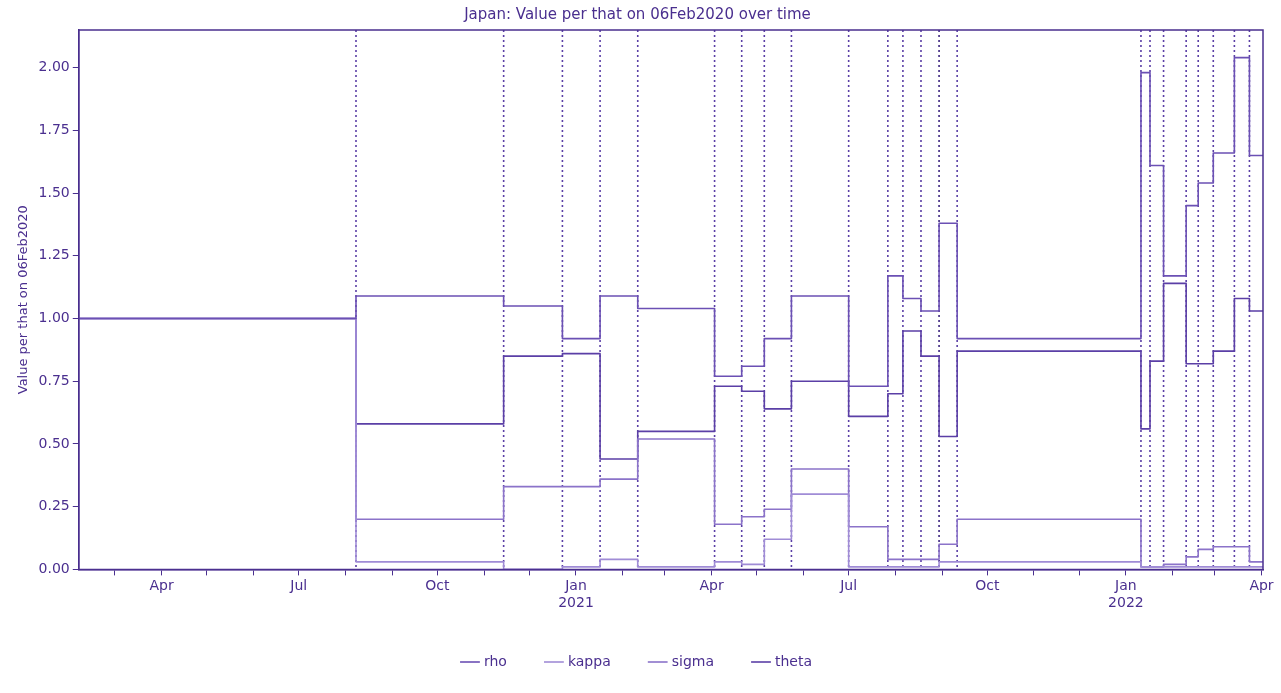 The width and height of the screenshot is (1281, 693). I want to click on y-axis-title: Value per that on 06Feb2020, so click(23, 300).